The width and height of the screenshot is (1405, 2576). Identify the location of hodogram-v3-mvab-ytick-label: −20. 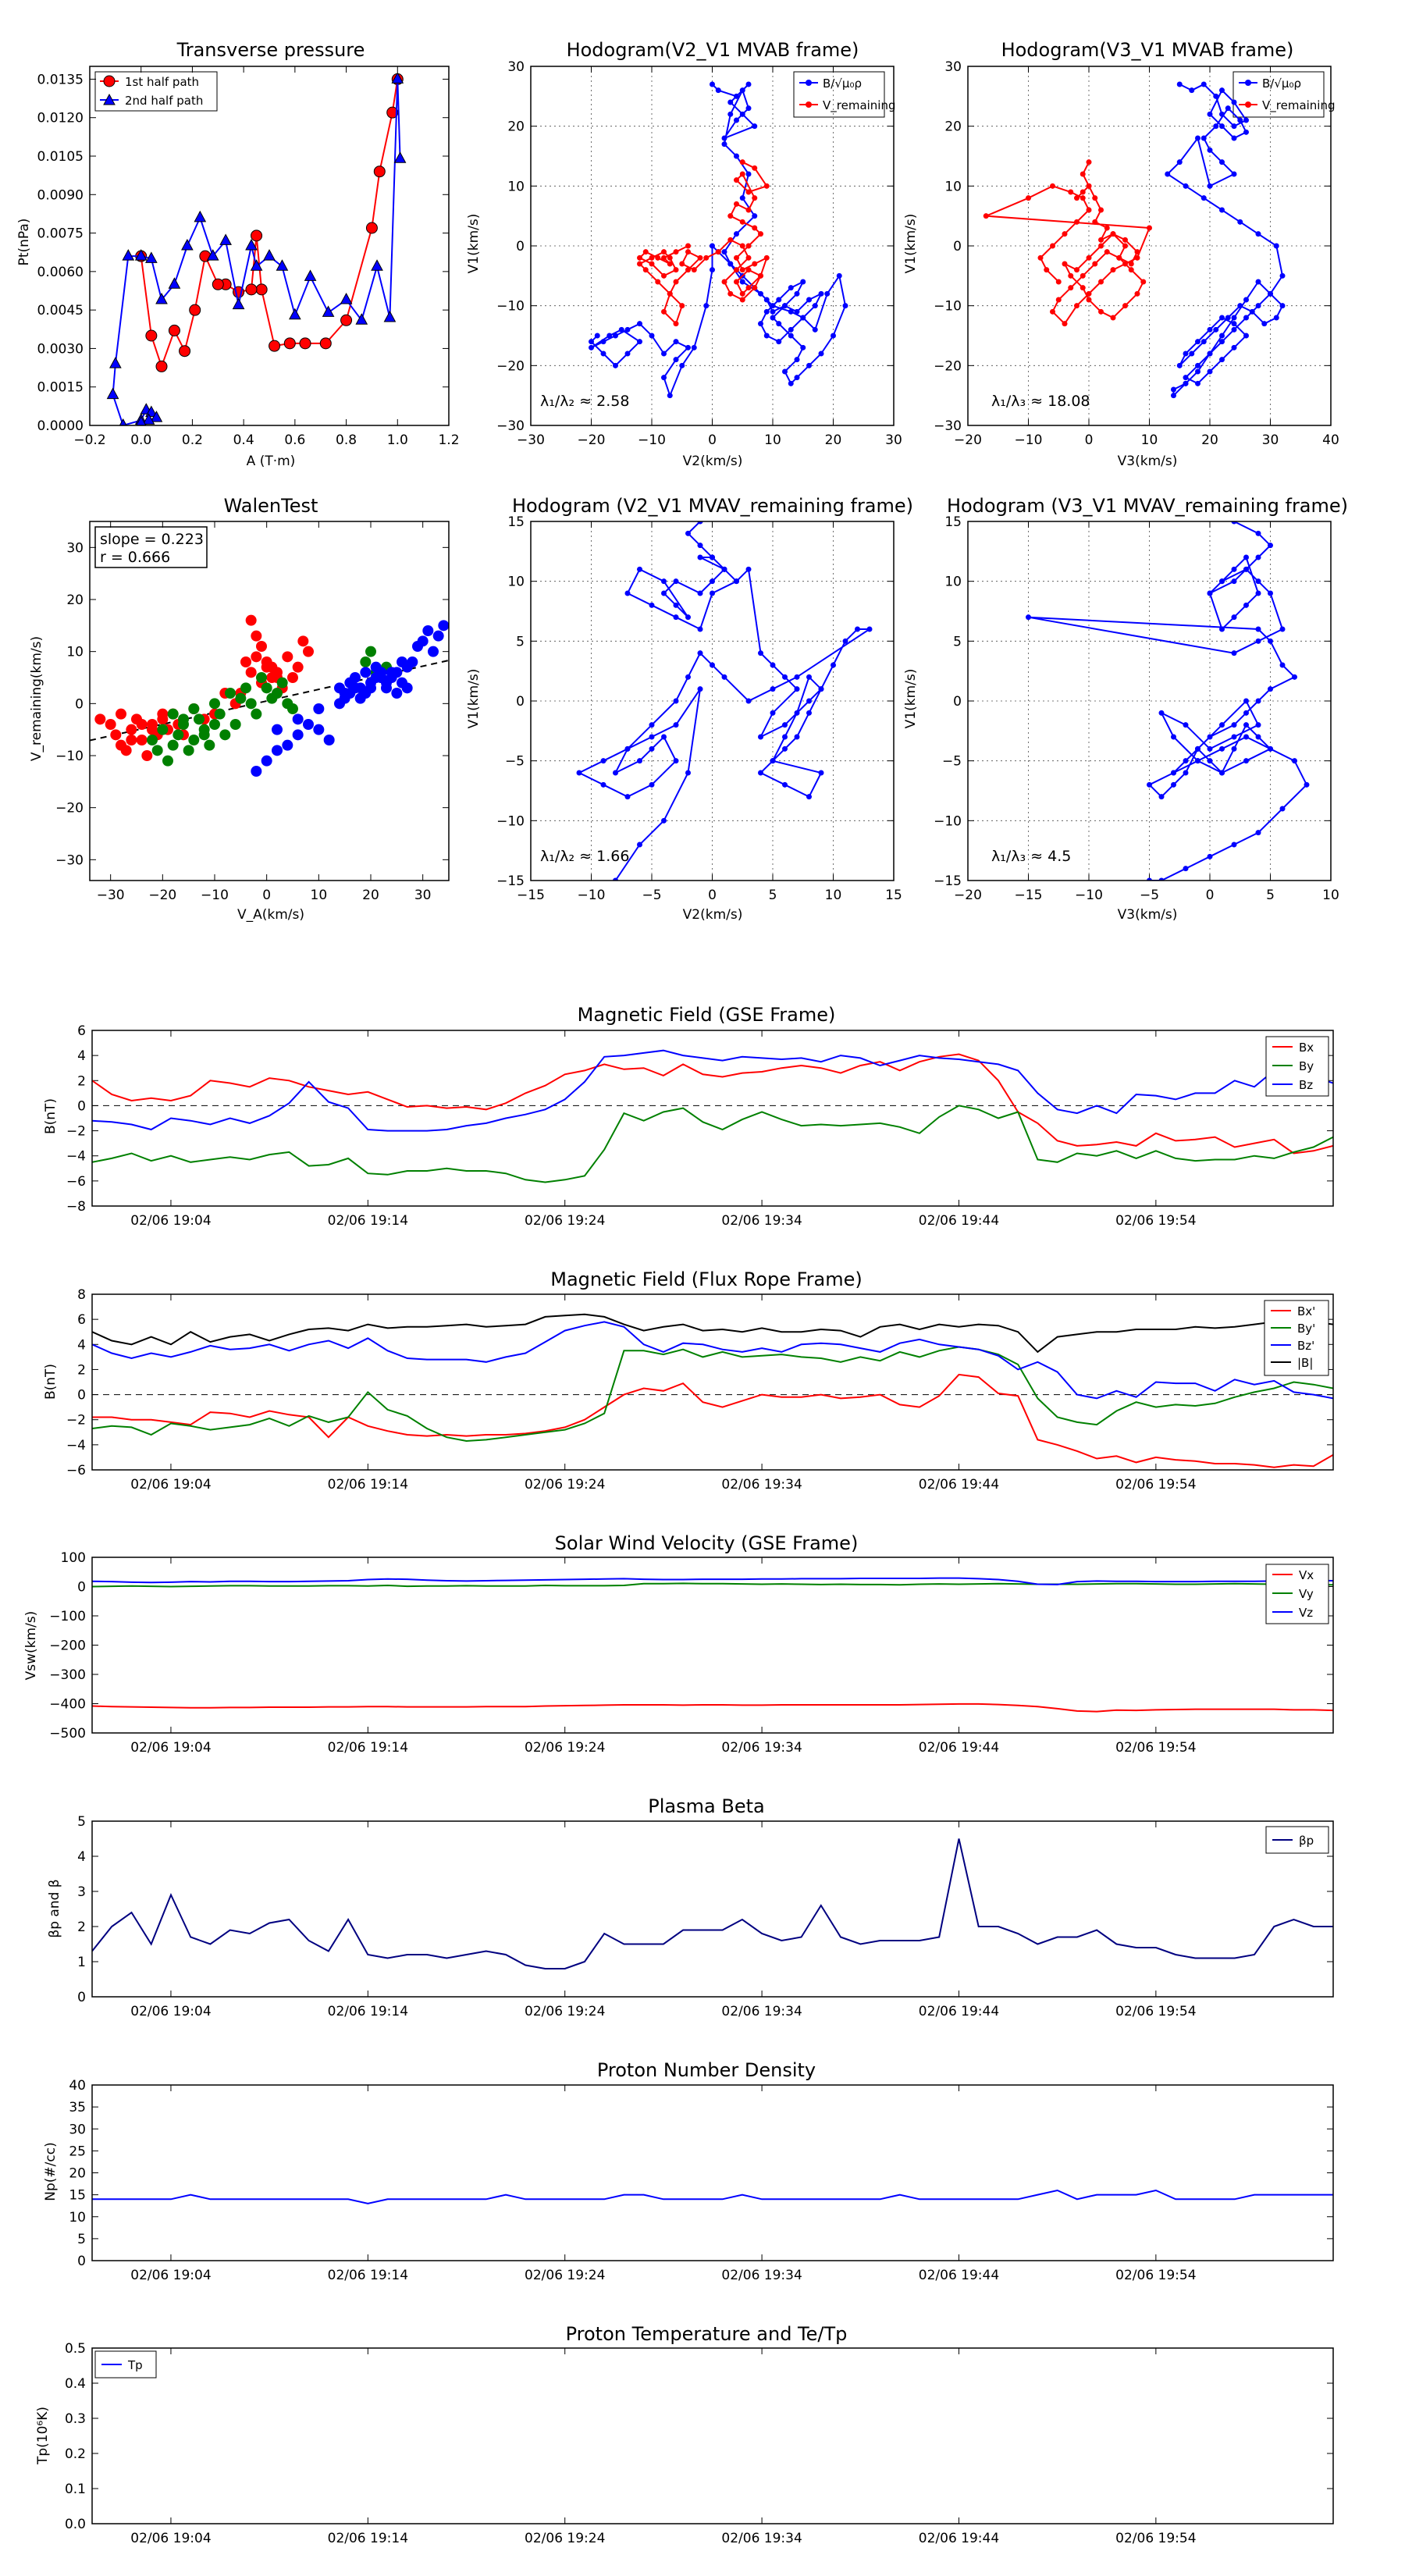
(948, 366).